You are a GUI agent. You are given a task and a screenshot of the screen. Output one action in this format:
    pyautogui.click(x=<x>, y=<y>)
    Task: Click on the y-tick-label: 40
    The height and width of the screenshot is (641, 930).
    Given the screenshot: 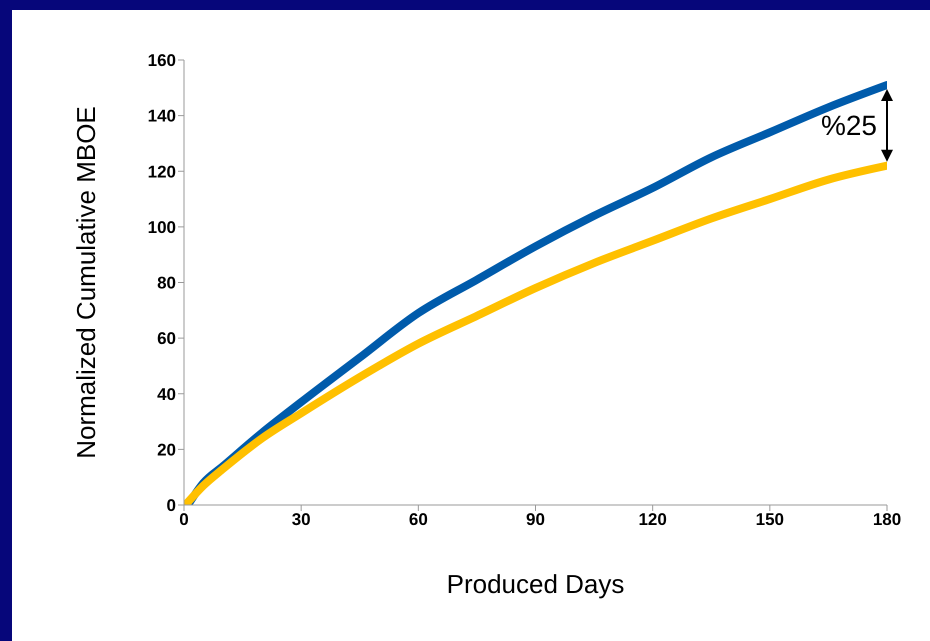 What is the action you would take?
    pyautogui.click(x=166, y=394)
    